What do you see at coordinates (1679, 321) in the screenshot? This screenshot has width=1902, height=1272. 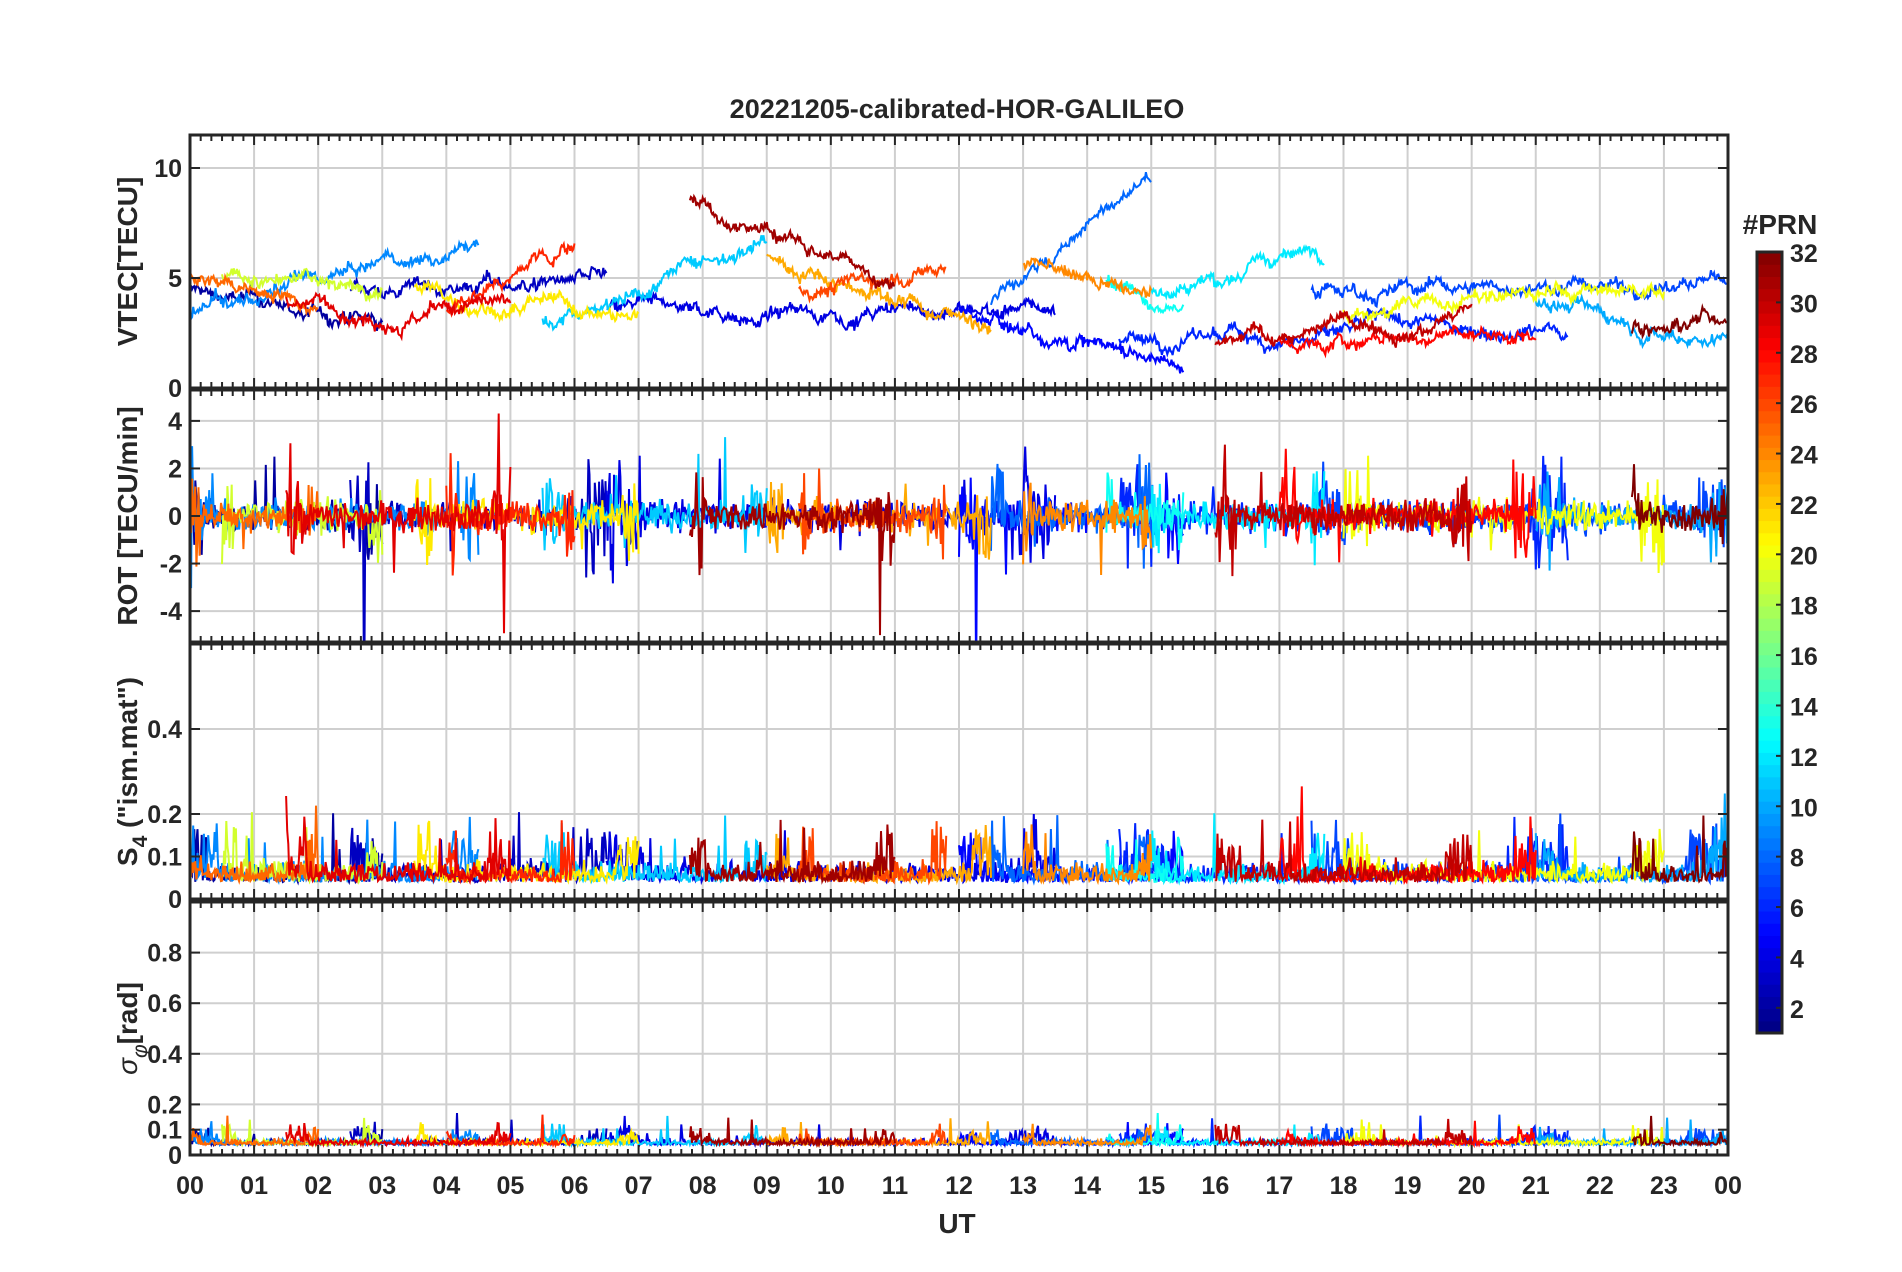 I see `series-prn-32-vtec` at bounding box center [1679, 321].